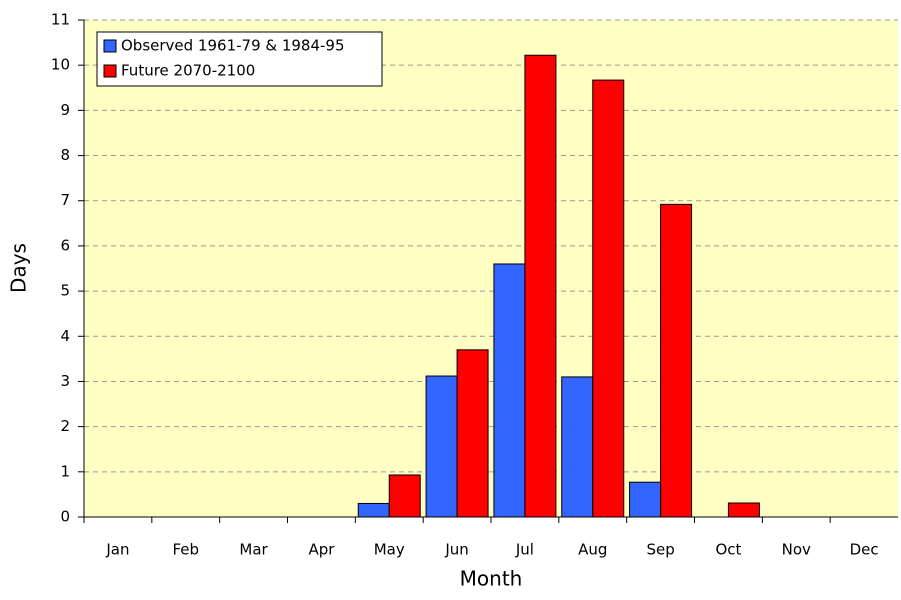 Image resolution: width=901 pixels, height=600 pixels. Describe the element at coordinates (65, 155) in the screenshot. I see `y-tick-label: 8` at that location.